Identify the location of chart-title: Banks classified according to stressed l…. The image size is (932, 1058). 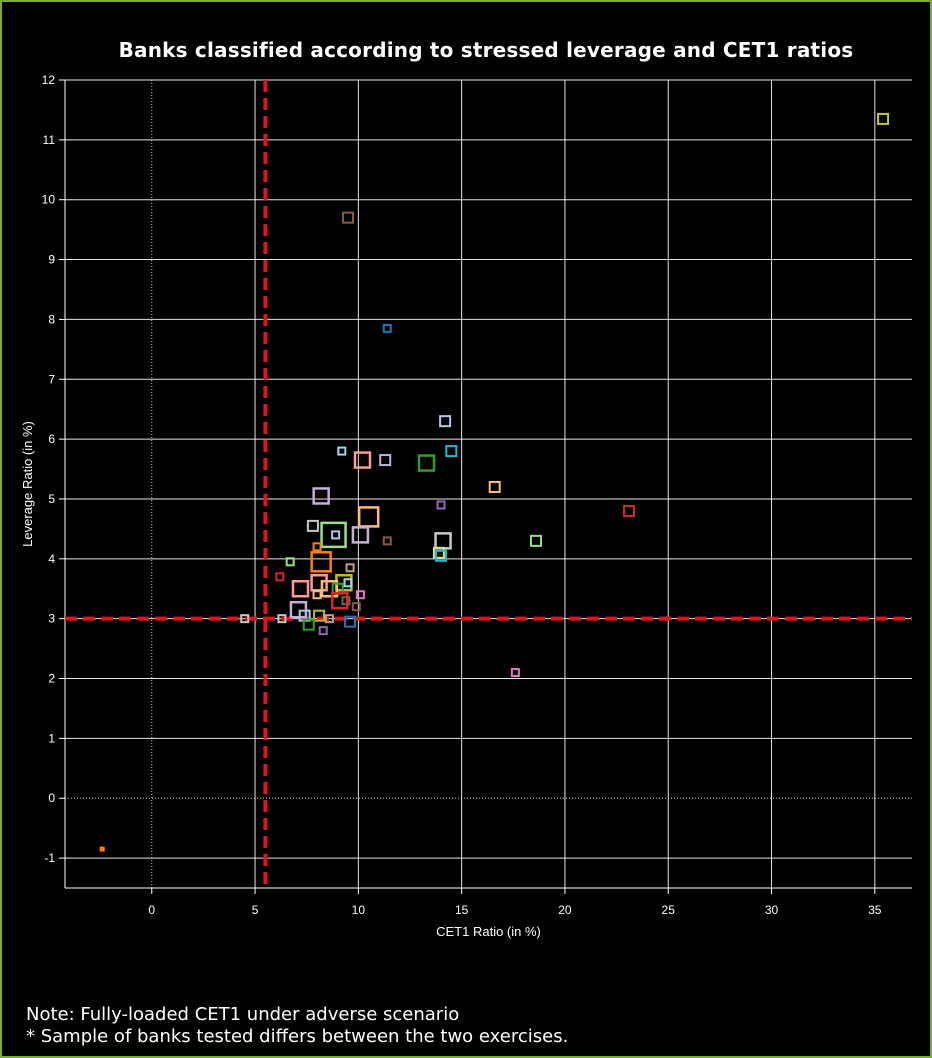
(486, 50).